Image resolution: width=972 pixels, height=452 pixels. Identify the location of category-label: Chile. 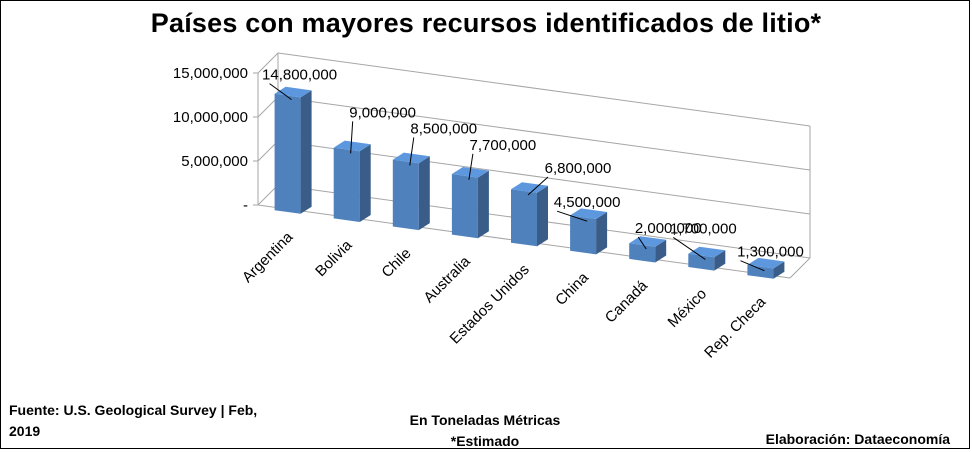
(396, 263).